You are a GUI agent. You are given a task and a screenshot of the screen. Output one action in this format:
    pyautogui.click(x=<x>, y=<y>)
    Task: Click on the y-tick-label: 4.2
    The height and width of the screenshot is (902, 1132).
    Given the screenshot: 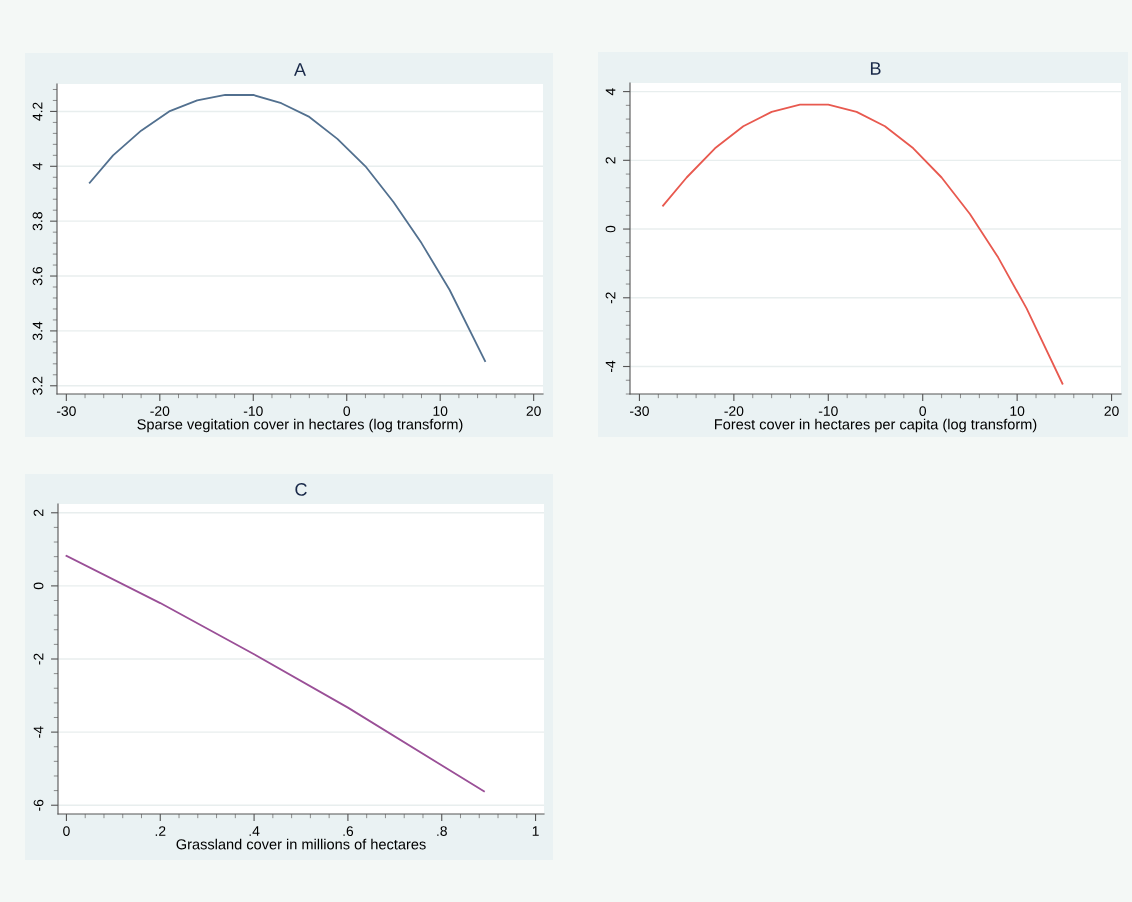 What is the action you would take?
    pyautogui.click(x=37, y=111)
    